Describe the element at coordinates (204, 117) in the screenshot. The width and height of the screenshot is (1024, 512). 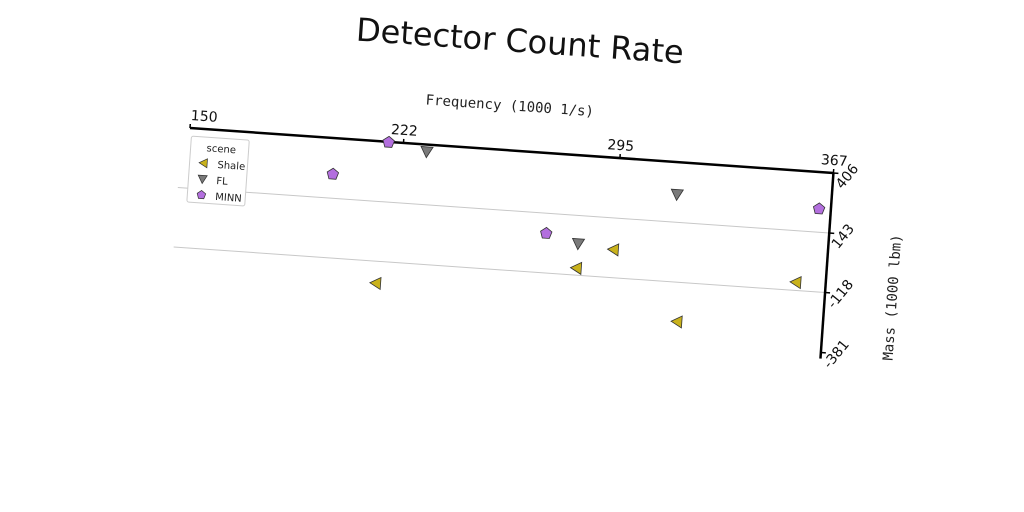
I see `x-tick-label: 150` at that location.